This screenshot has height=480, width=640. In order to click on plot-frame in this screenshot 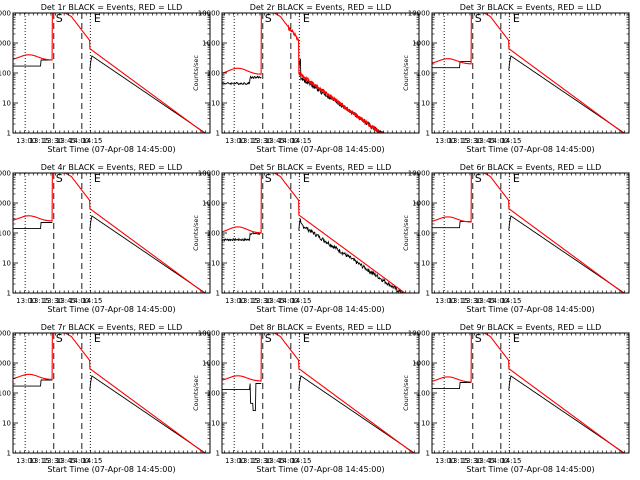, I will do `click(320, 233)`.